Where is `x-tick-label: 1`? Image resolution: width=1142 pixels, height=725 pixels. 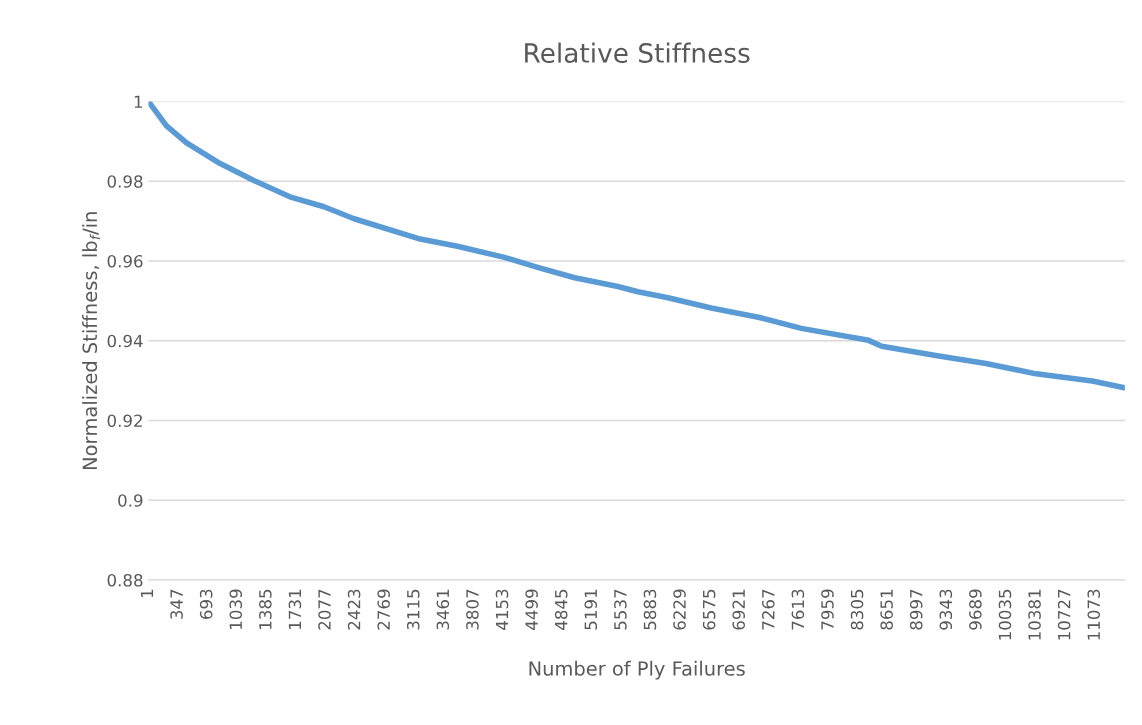 x-tick-label: 1 is located at coordinates (147, 593).